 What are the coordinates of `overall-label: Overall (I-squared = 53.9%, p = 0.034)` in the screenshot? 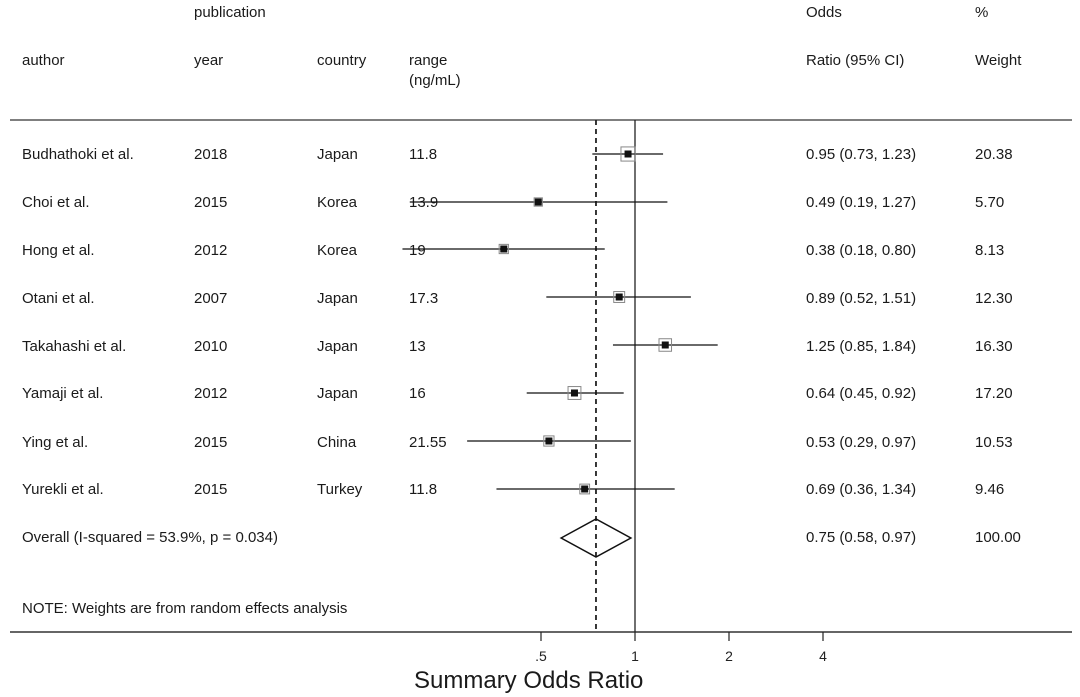 It's located at (150, 537).